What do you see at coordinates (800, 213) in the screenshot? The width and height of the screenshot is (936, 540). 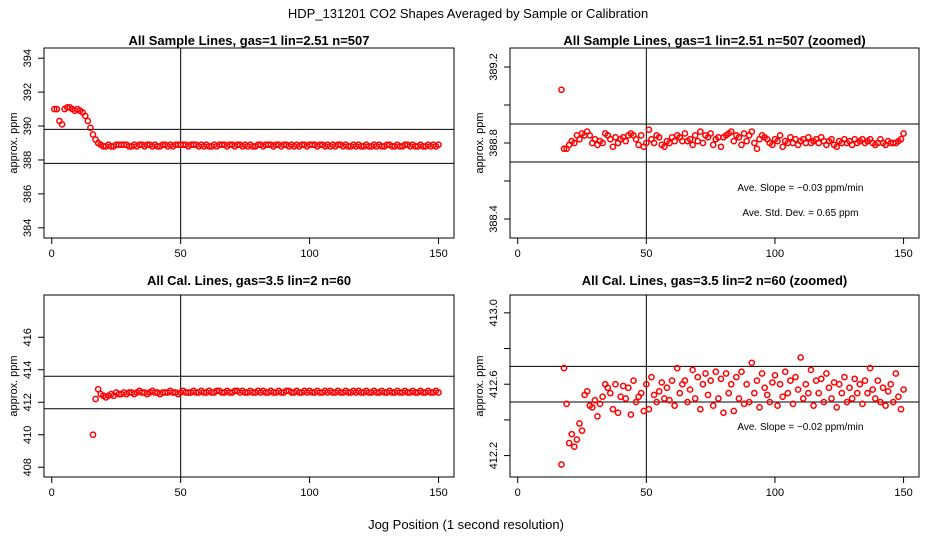 I see `annotation: Ave. Std. Dev. = 0.65 ppm` at bounding box center [800, 213].